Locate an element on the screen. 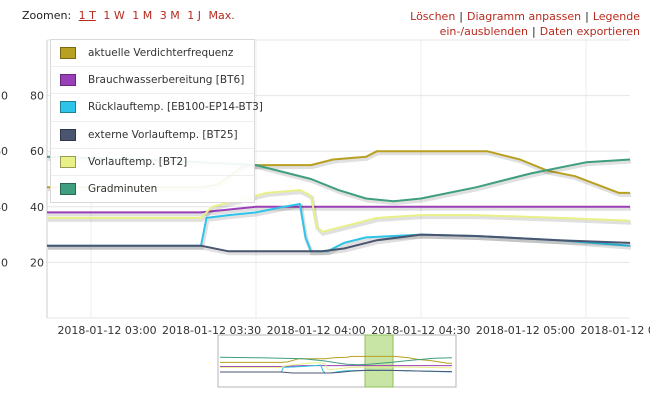 This screenshot has height=401, width=650. y-axis-ticks: 80 60 40 20 0 60 40 20 is located at coordinates (22, 180).